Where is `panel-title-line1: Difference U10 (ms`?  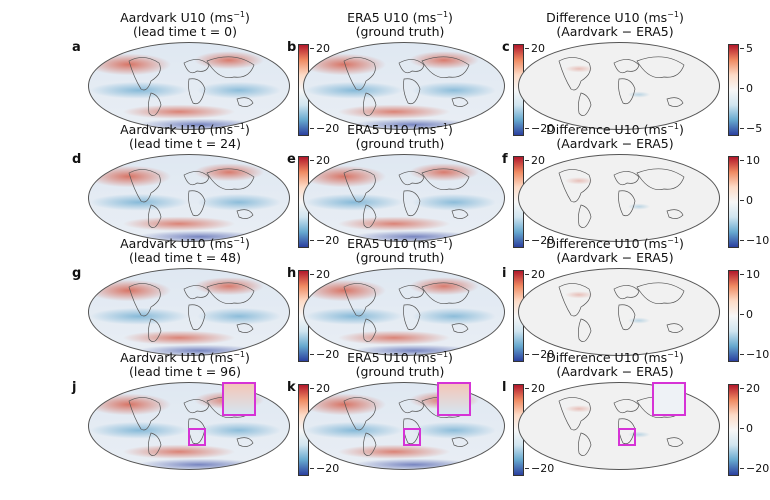
panel-title-line1: Difference U10 (ms is located at coordinates (607, 358).